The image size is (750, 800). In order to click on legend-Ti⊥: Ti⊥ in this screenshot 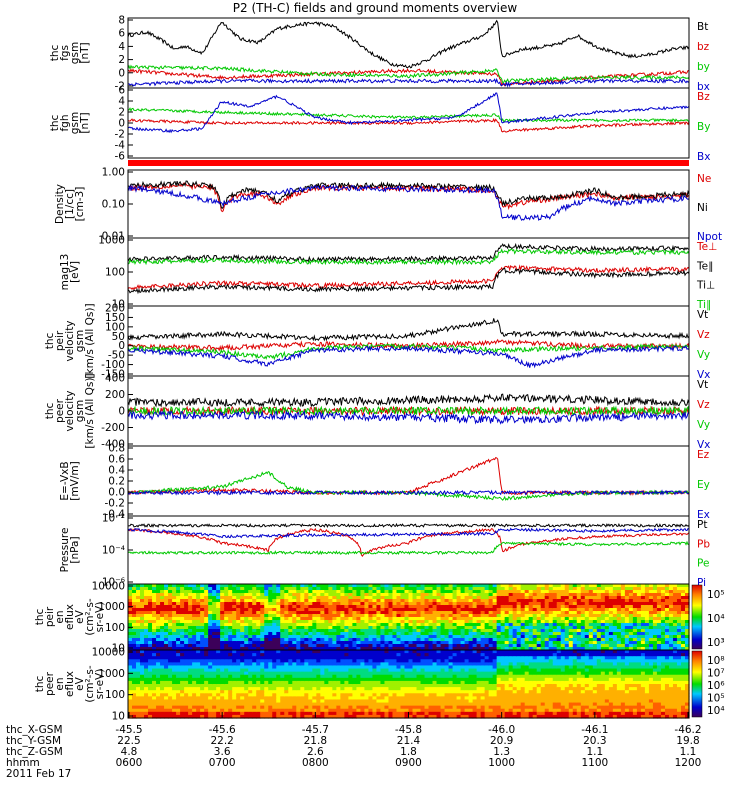, I will do `click(705, 286)`.